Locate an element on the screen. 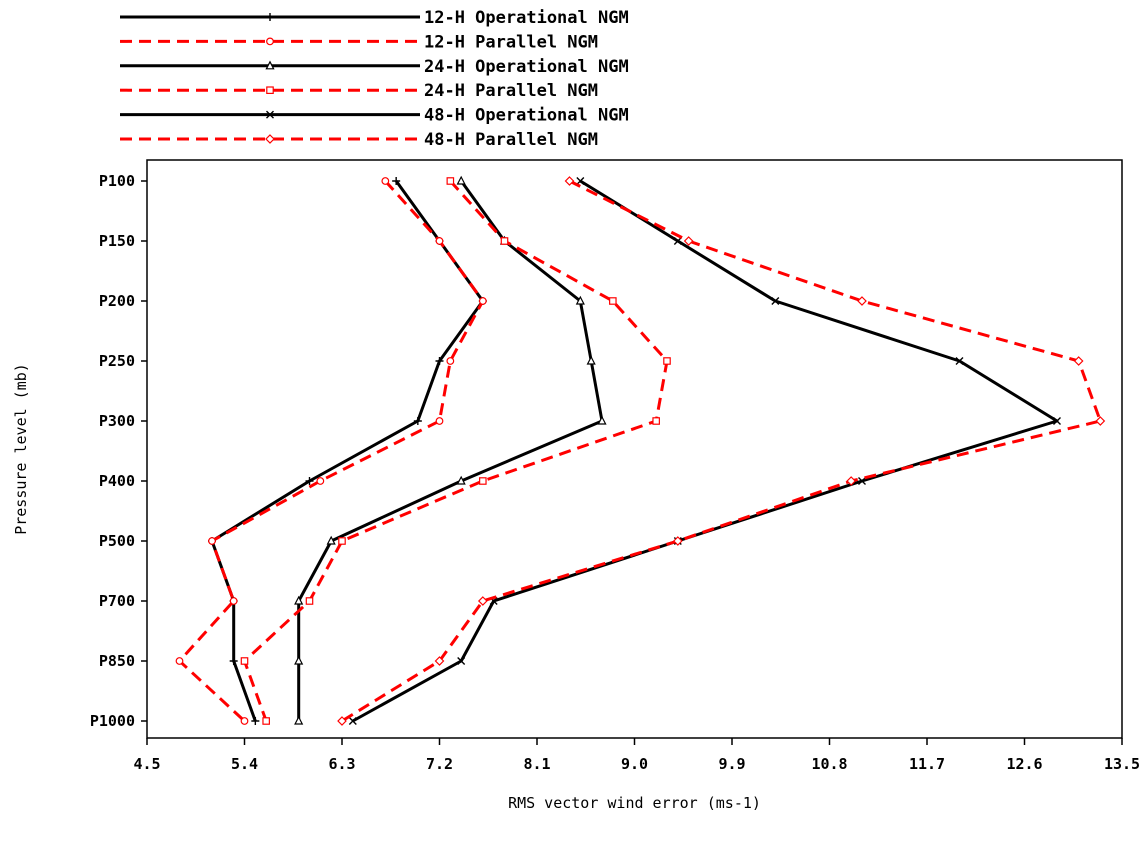 This screenshot has height=841, width=1142. x-tick-label: 12.6 is located at coordinates (1024, 764).